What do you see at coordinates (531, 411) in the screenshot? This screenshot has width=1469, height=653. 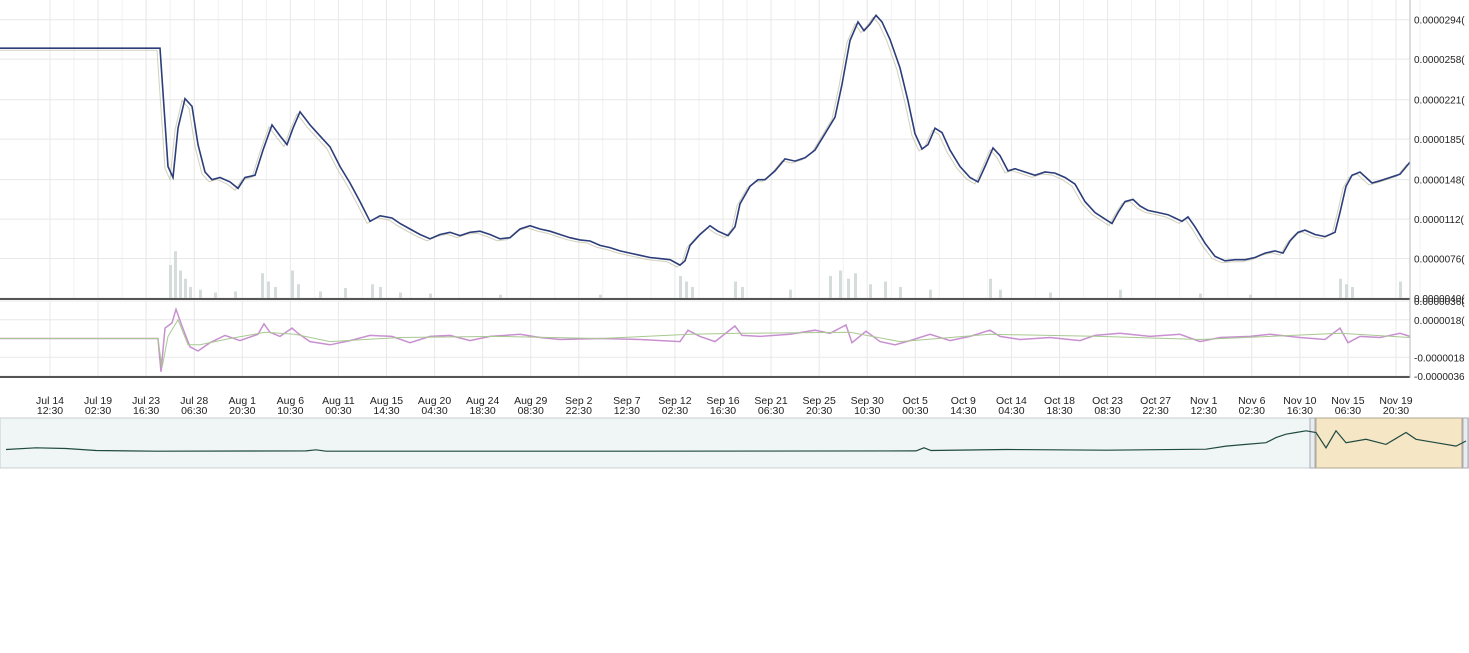 I see `x-tick-time: 08:30` at bounding box center [531, 411].